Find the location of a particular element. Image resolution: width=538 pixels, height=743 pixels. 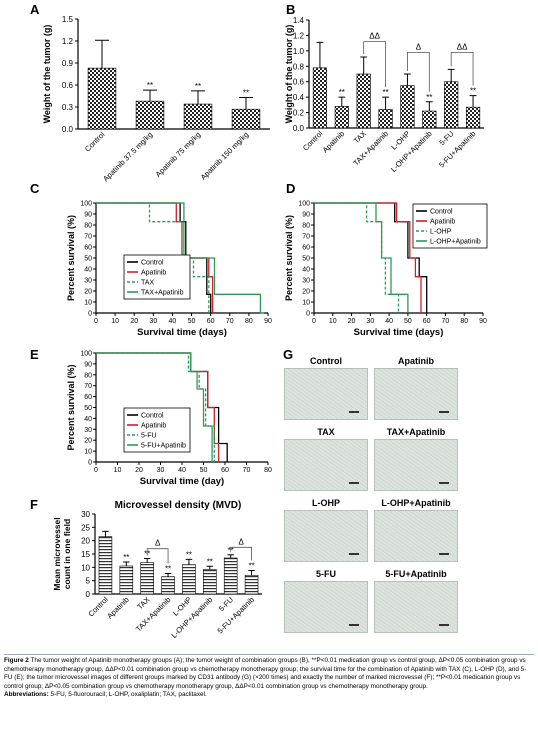

micrograph-title: TAX+Apatinib is located at coordinates (416, 432).